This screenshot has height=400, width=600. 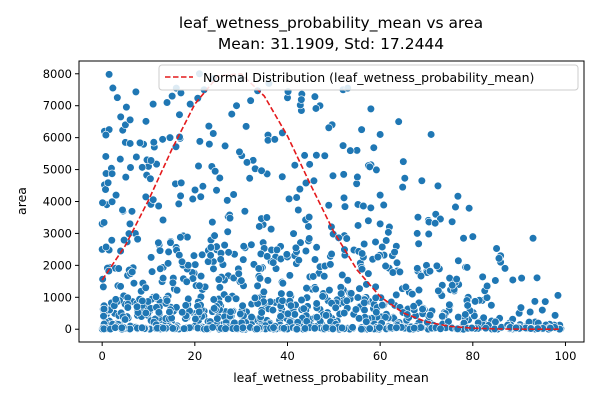 What do you see at coordinates (68, 329) in the screenshot?
I see `y-tick-label: 0` at bounding box center [68, 329].